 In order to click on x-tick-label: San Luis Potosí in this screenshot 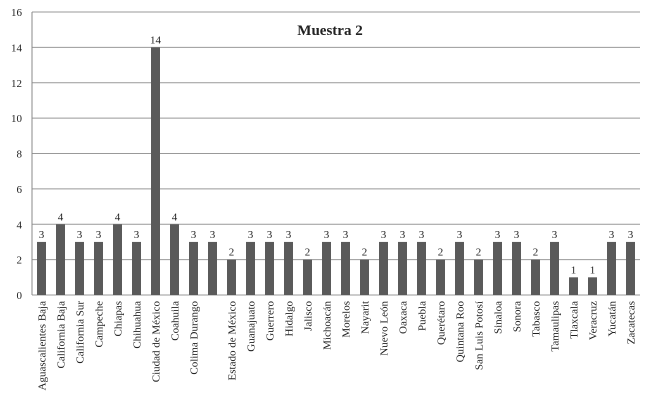, I will do `click(480, 335)`.